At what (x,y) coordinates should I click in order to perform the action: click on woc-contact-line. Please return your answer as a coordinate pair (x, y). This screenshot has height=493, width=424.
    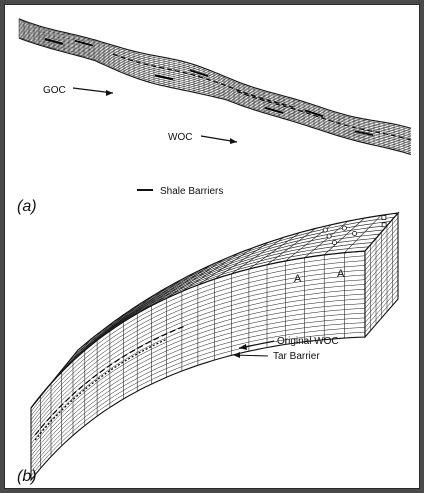
    Looking at the image, I should click on (325, 116).